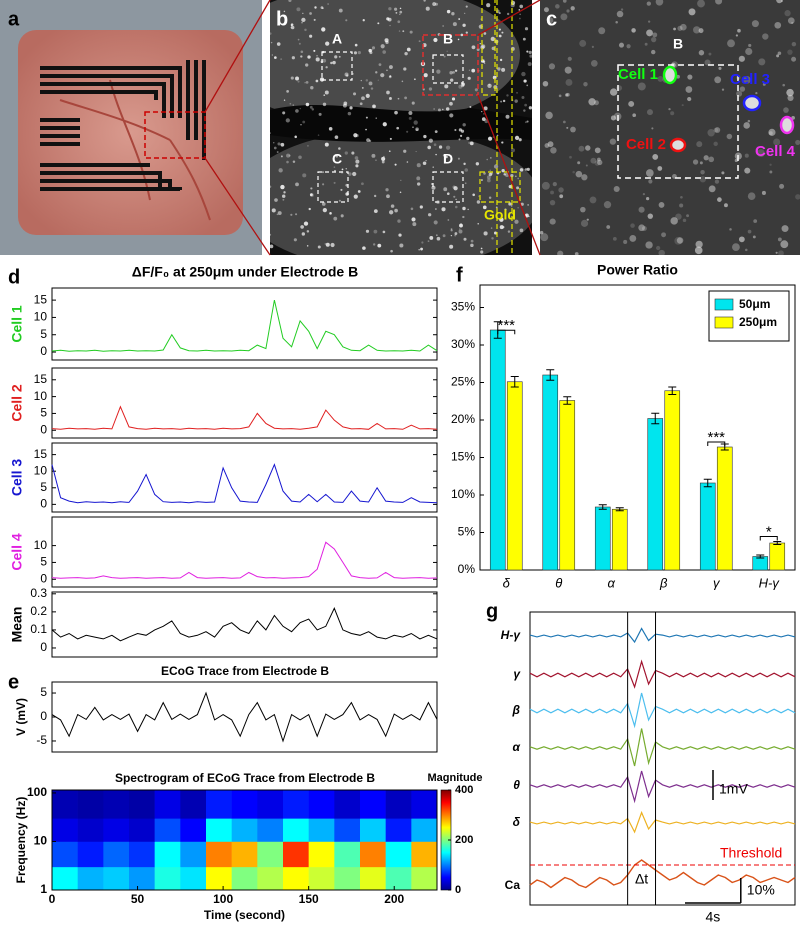  I want to click on axes-frame, so click(244, 624).